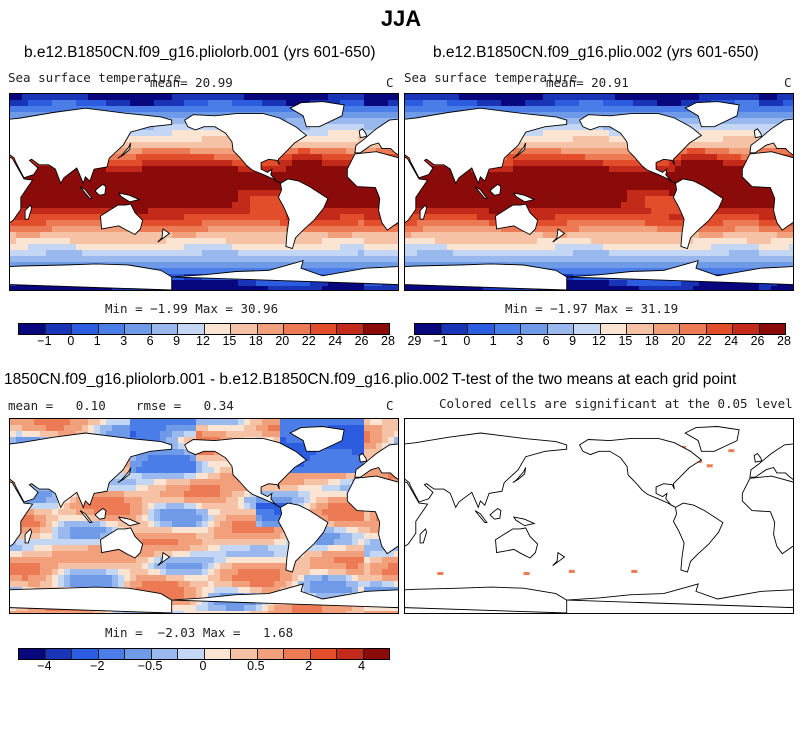 The height and width of the screenshot is (733, 802). Describe the element at coordinates (124, 341) in the screenshot. I see `colorbar-tick-label: 3` at that location.